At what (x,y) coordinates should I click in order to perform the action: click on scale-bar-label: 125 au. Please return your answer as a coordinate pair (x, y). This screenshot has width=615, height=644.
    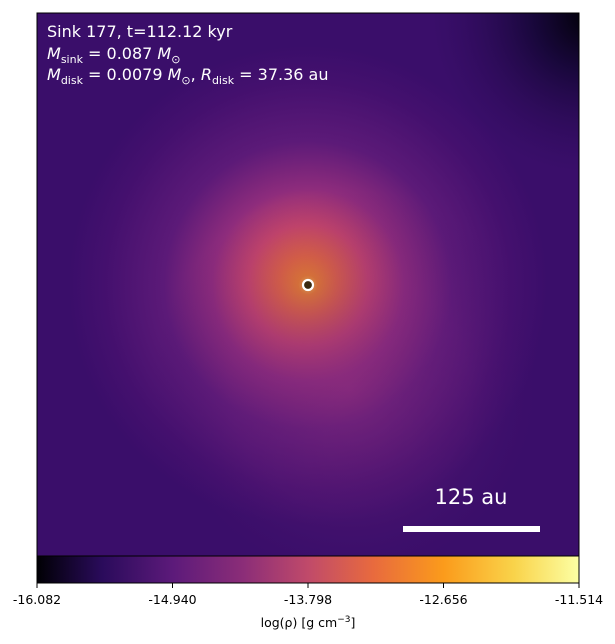
    Looking at the image, I should click on (471, 497).